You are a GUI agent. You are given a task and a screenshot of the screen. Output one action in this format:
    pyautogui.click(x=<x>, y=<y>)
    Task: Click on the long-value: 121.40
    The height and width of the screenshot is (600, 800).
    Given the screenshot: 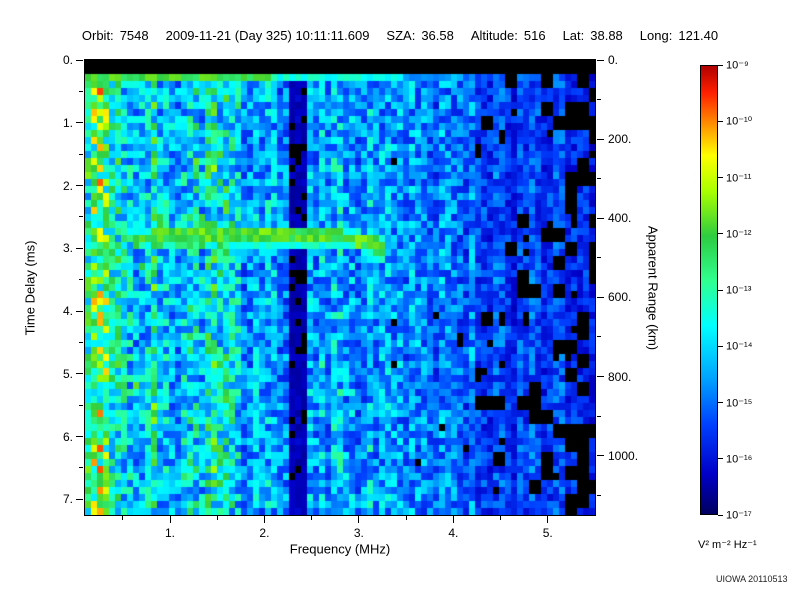 What is the action you would take?
    pyautogui.click(x=698, y=35)
    